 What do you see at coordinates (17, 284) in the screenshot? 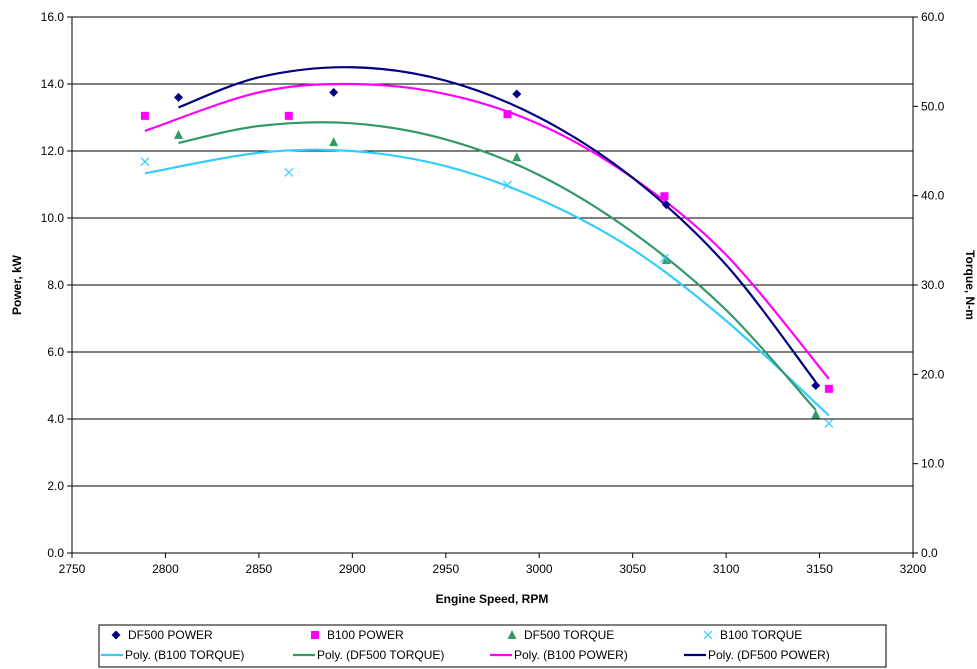
I see `y-axis-title: Power, kW` at bounding box center [17, 284].